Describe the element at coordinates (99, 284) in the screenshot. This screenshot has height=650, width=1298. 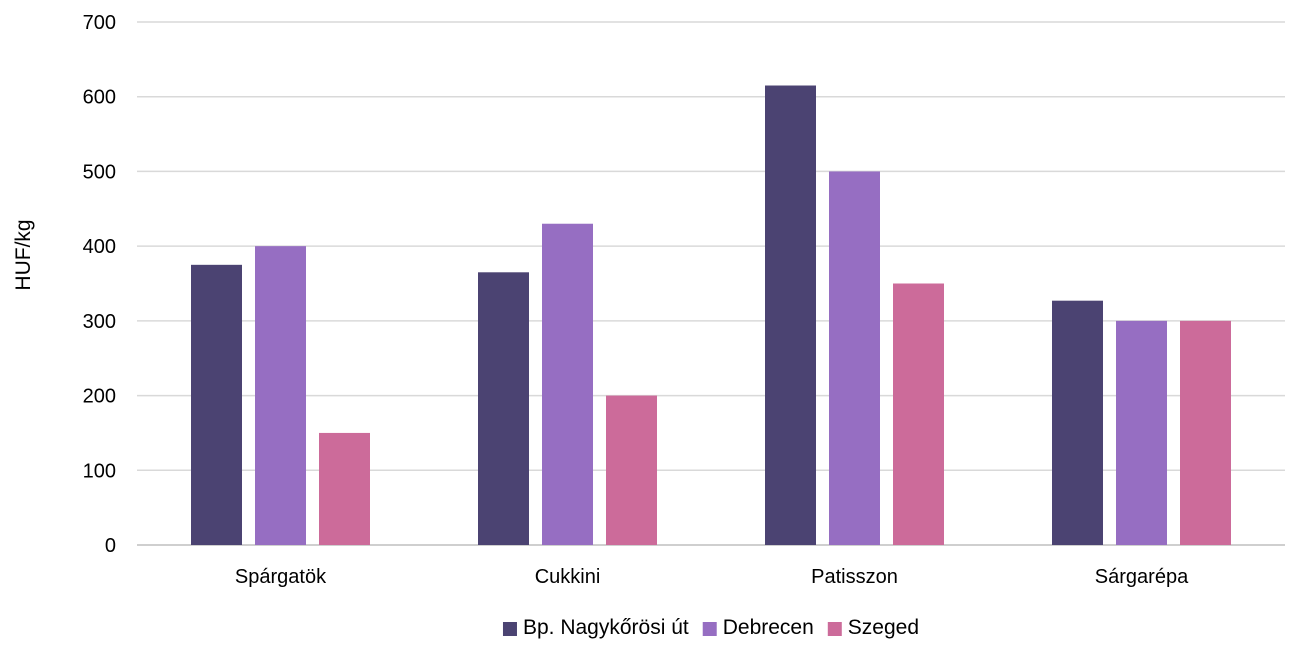
I see `y-axis-ticks: 0 100 200 300 400 500 600 700` at that location.